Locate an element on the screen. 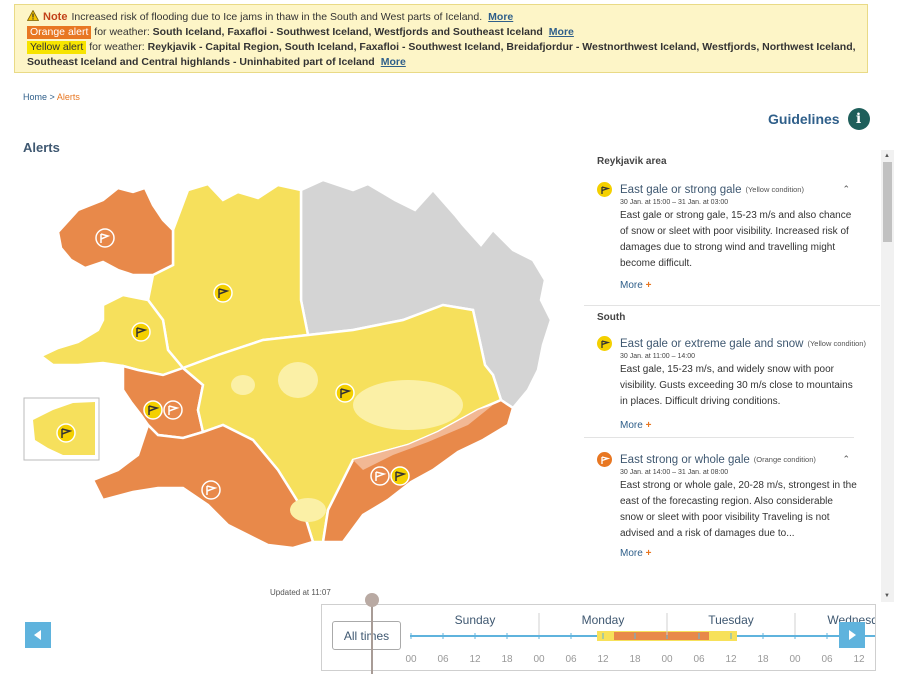  alert-time: 30 Jan. at 11:00 – 14:00 is located at coordinates (657, 356).